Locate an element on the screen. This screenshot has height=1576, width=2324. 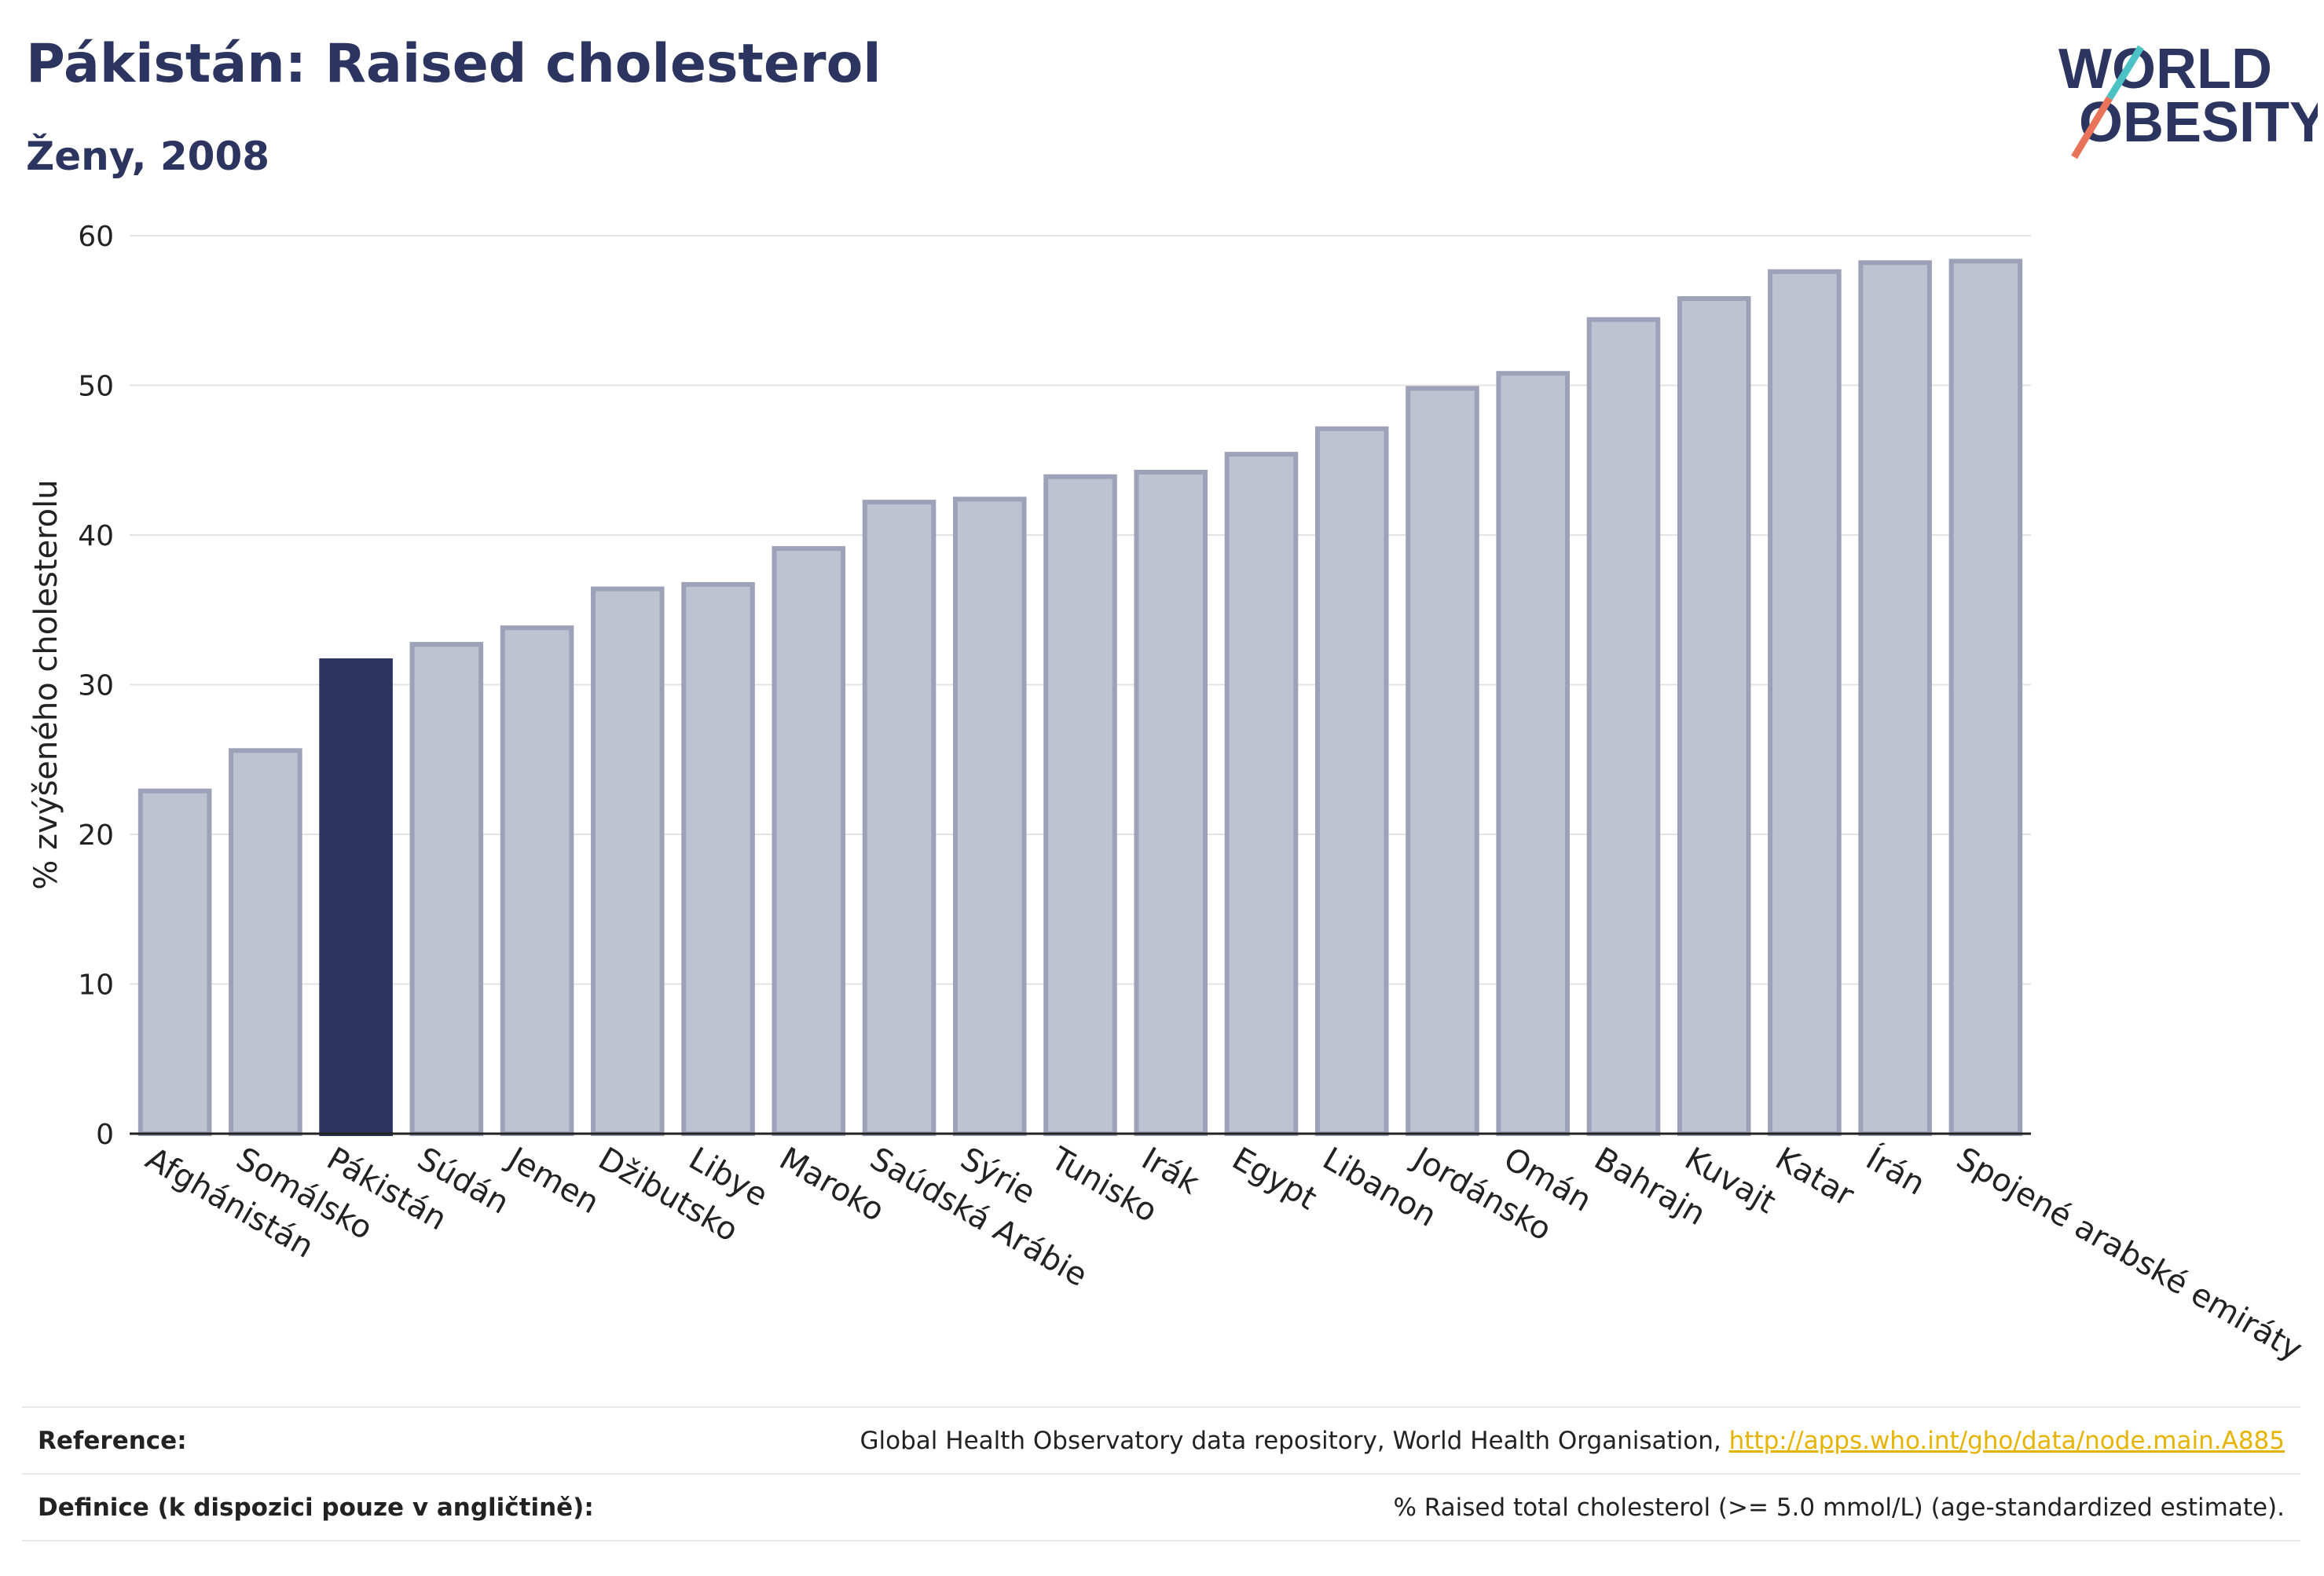
x-tick-label: Jemen is located at coordinates (552, 1180).